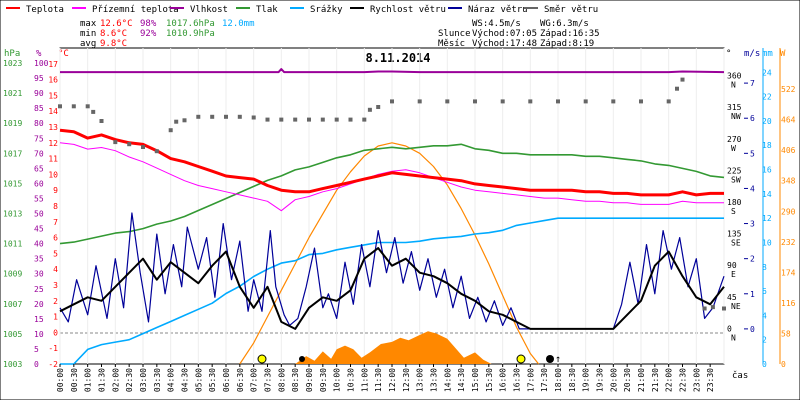 The image size is (800, 400). I want to click on stats-temp-avg: 9.8°C, so click(113, 44).